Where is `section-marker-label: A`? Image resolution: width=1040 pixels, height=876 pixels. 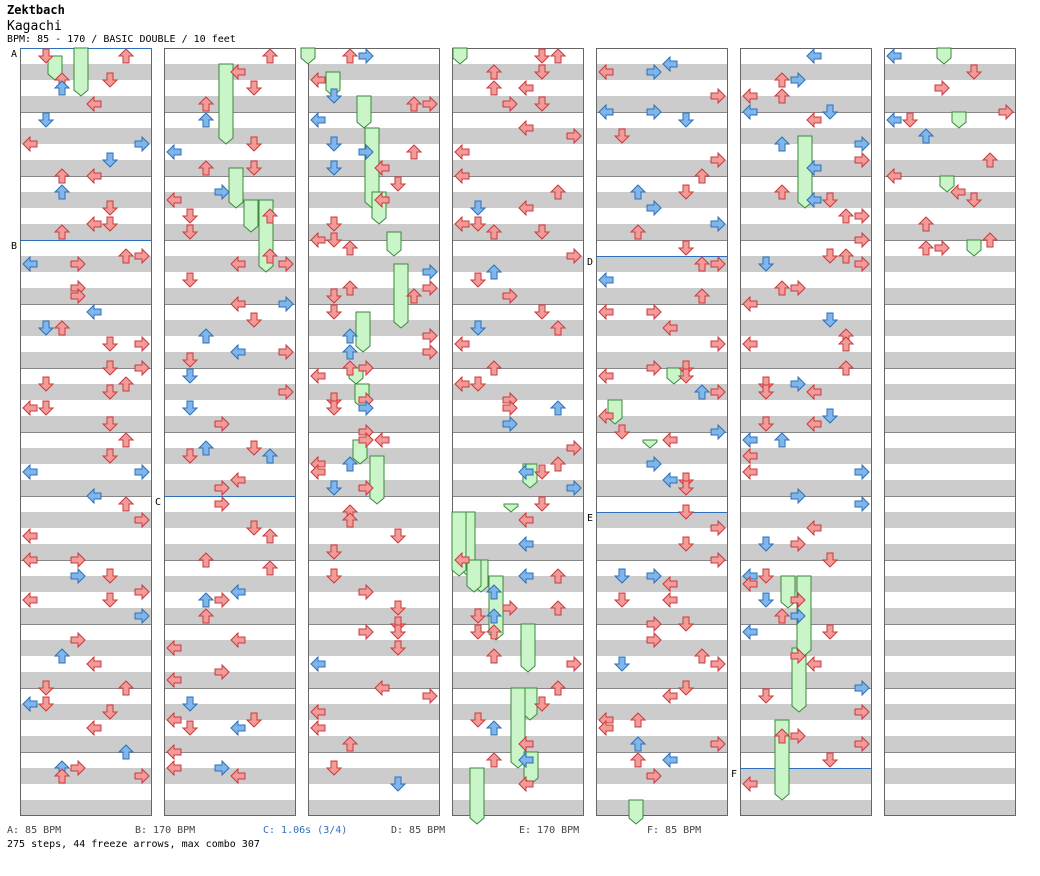
section-marker-label: A is located at coordinates (14, 54).